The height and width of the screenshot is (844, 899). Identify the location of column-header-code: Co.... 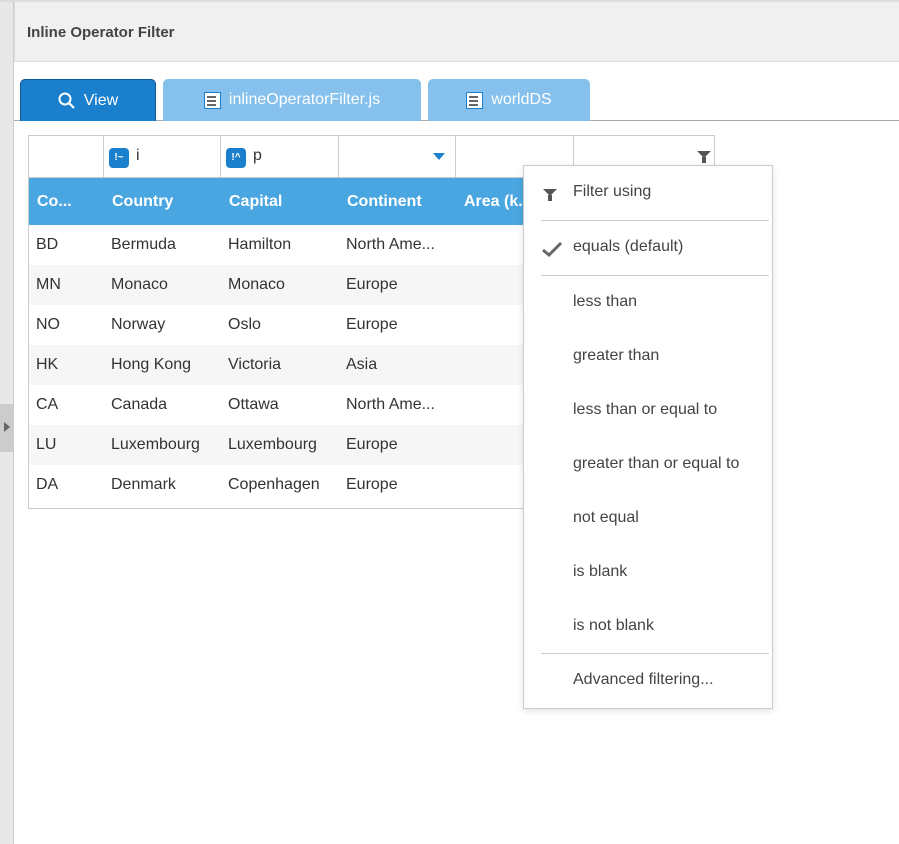
(54, 201).